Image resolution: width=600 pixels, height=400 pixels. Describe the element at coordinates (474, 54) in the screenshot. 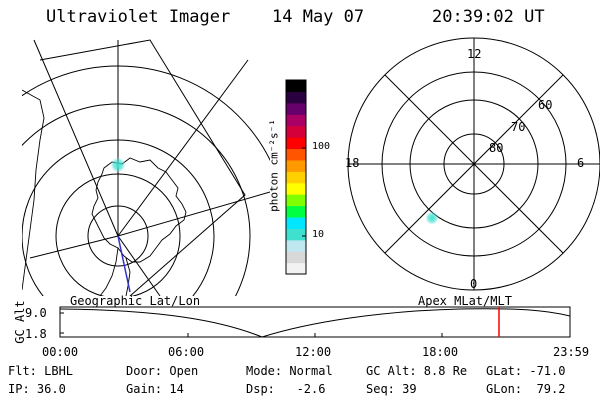

I see `mlt-label-12: 12` at that location.